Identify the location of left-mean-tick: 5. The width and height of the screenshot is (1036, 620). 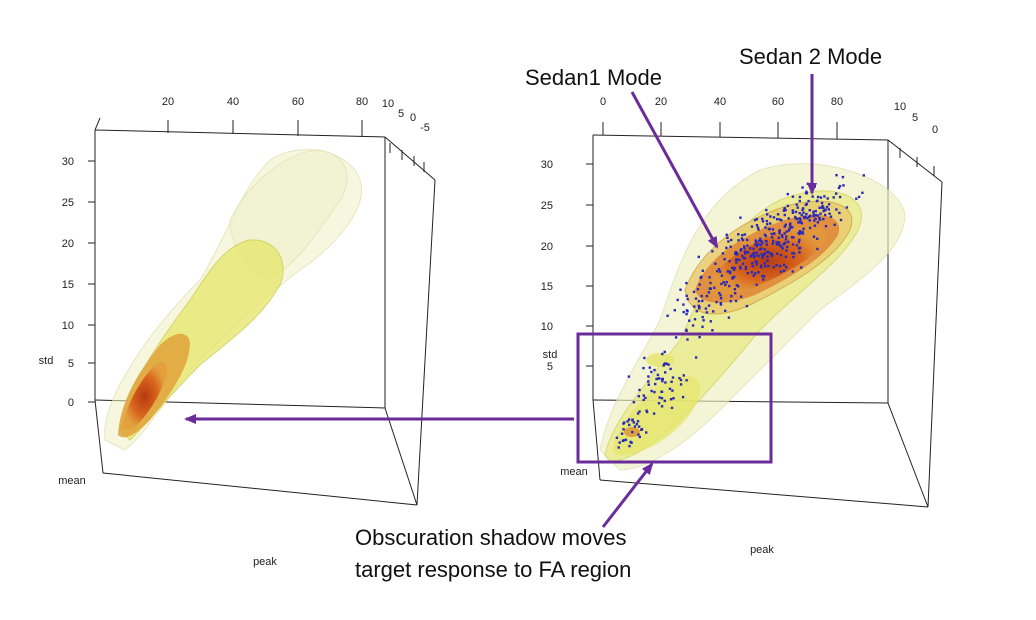
(401, 114).